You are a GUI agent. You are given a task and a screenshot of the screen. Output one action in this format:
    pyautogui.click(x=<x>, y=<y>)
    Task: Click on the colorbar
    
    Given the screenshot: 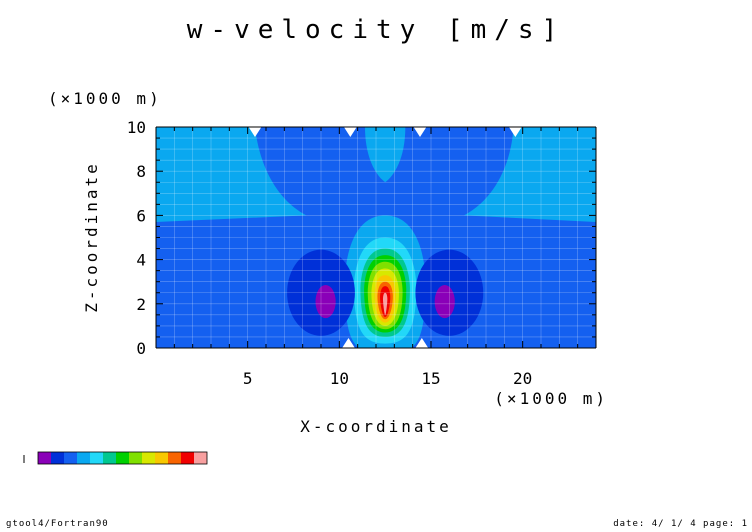 What is the action you would take?
    pyautogui.click(x=115, y=458)
    